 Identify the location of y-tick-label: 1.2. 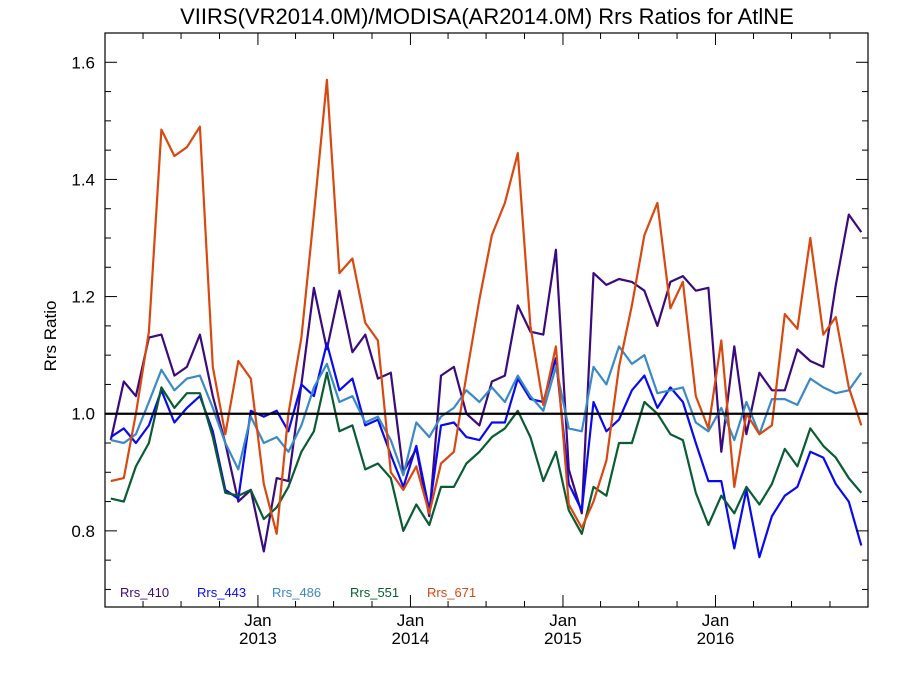
(83, 297).